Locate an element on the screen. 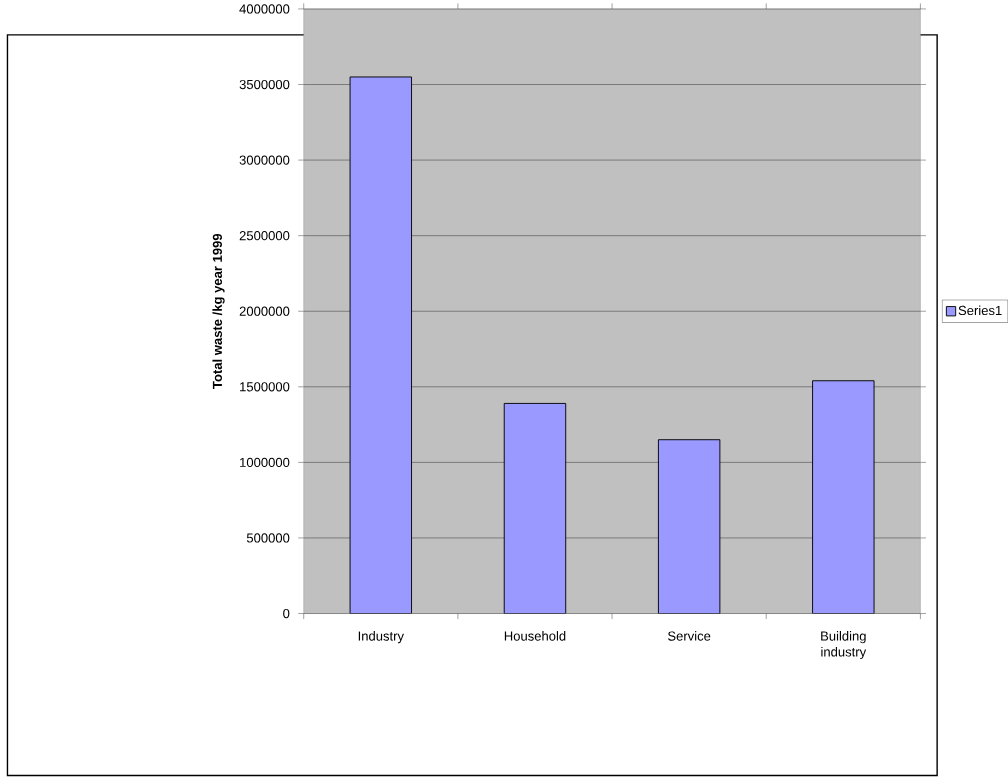 This screenshot has width=1008, height=778. y-tick-label: 1000000 is located at coordinates (265, 462).